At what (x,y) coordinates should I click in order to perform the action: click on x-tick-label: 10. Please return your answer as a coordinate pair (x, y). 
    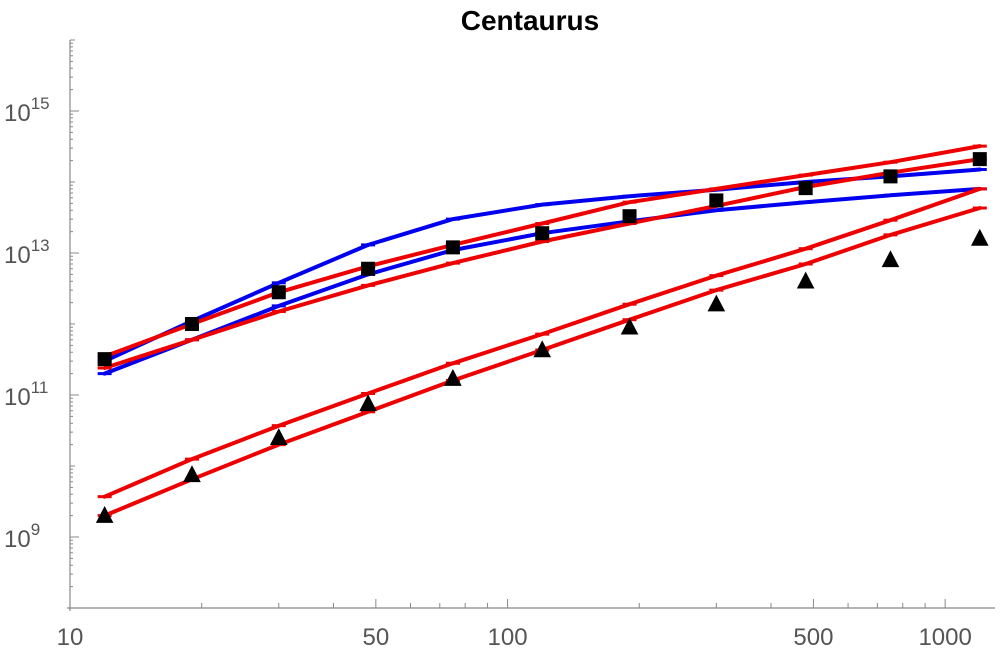
    Looking at the image, I should click on (70, 637).